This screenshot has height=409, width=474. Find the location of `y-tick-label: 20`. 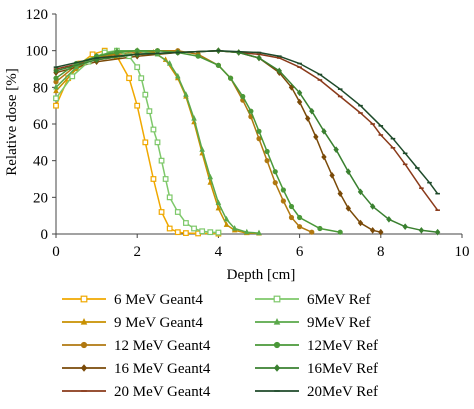

y-tick-label: 20 is located at coordinates (40, 198).